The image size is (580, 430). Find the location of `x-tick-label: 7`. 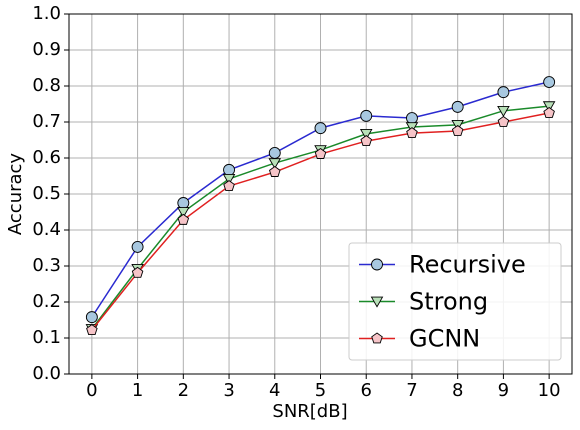

x-tick-label: 7 is located at coordinates (411, 390).